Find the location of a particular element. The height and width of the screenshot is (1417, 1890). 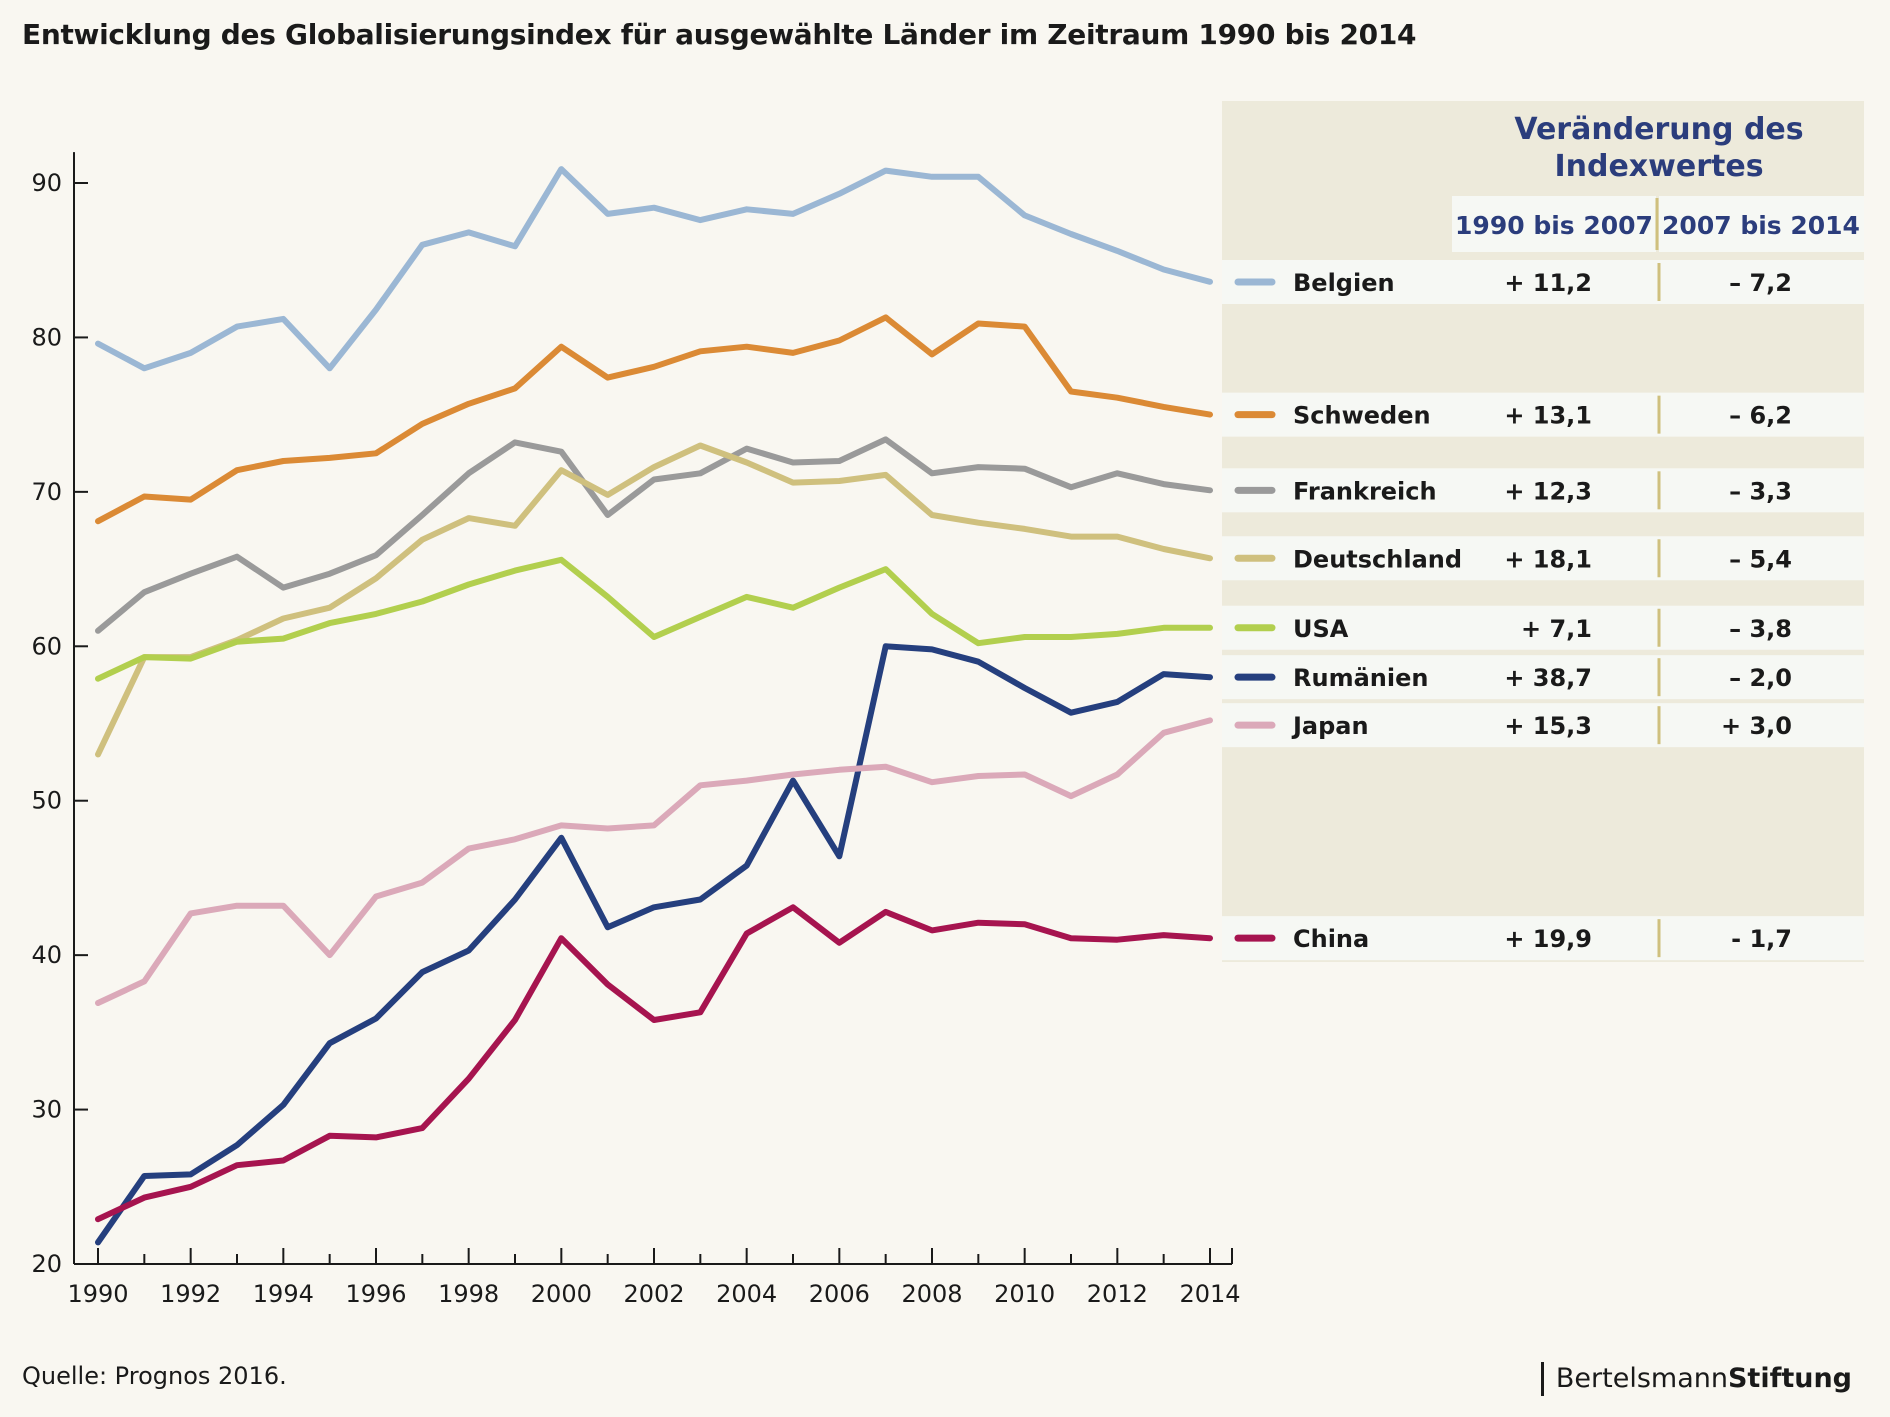

legend-name-china: China is located at coordinates (1331, 939).